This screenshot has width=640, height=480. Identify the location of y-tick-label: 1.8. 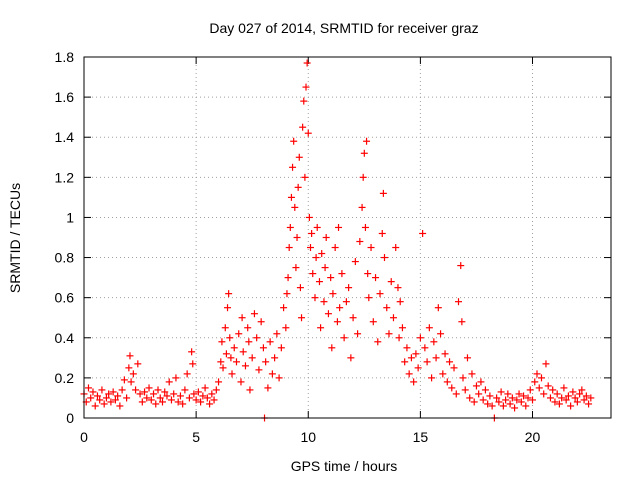
(65, 57).